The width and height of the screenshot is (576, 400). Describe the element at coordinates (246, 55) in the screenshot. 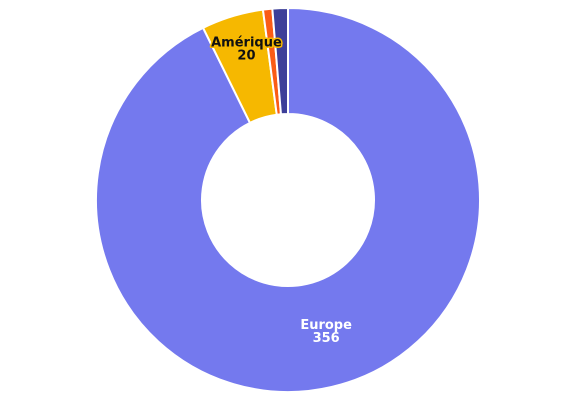

I see `data-label-value: 20` at that location.